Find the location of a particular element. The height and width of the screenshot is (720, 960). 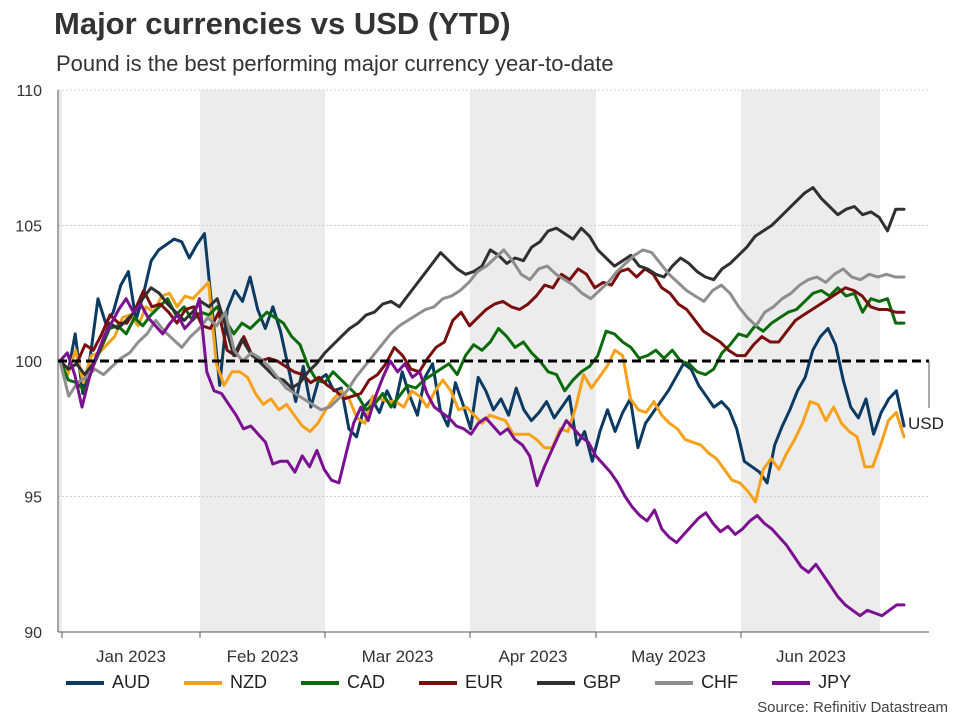

source-note: Source: Refinitiv Datastream is located at coordinates (852, 707).